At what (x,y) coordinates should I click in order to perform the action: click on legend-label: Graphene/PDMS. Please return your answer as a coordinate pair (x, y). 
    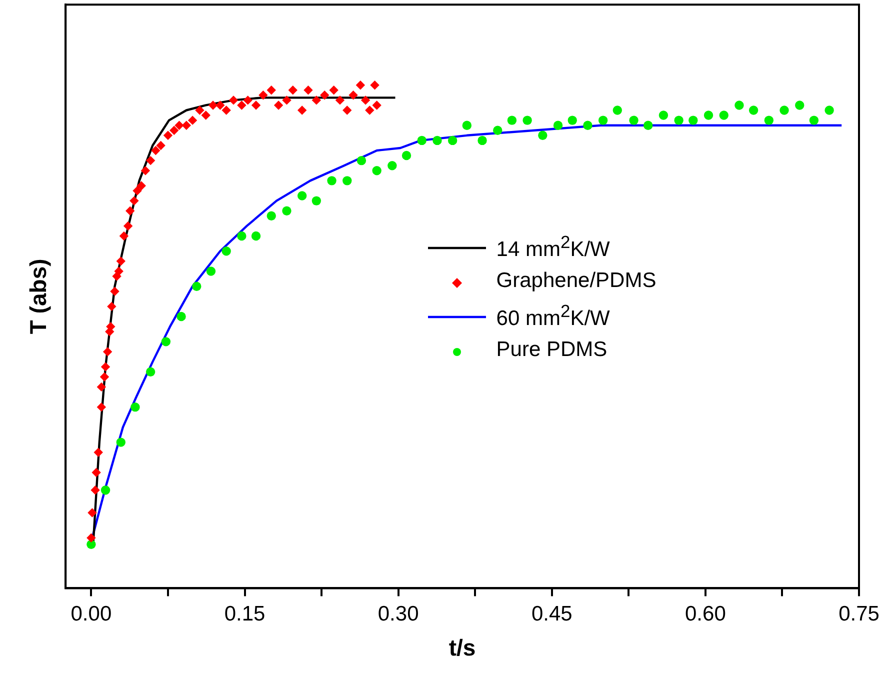
    Looking at the image, I should click on (576, 281).